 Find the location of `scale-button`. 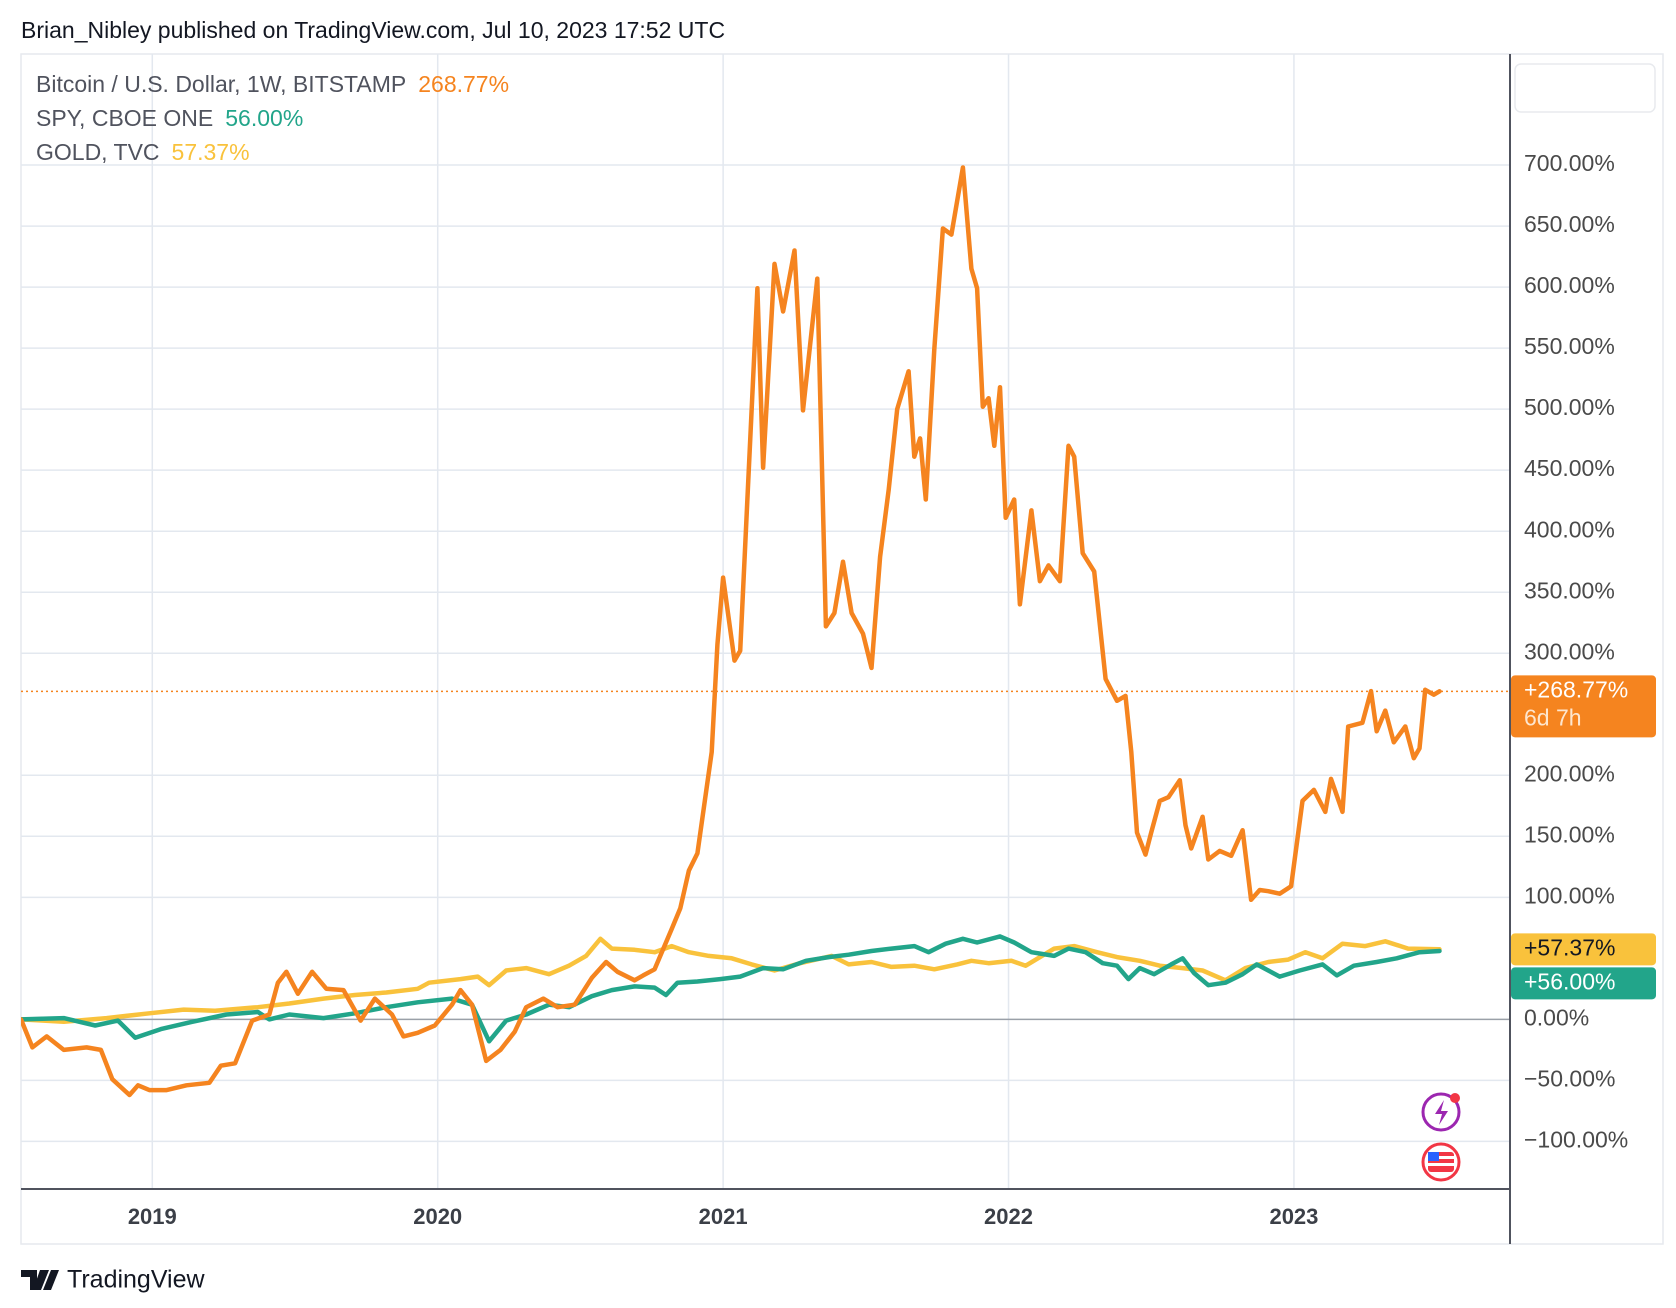

scale-button is located at coordinates (1585, 88).